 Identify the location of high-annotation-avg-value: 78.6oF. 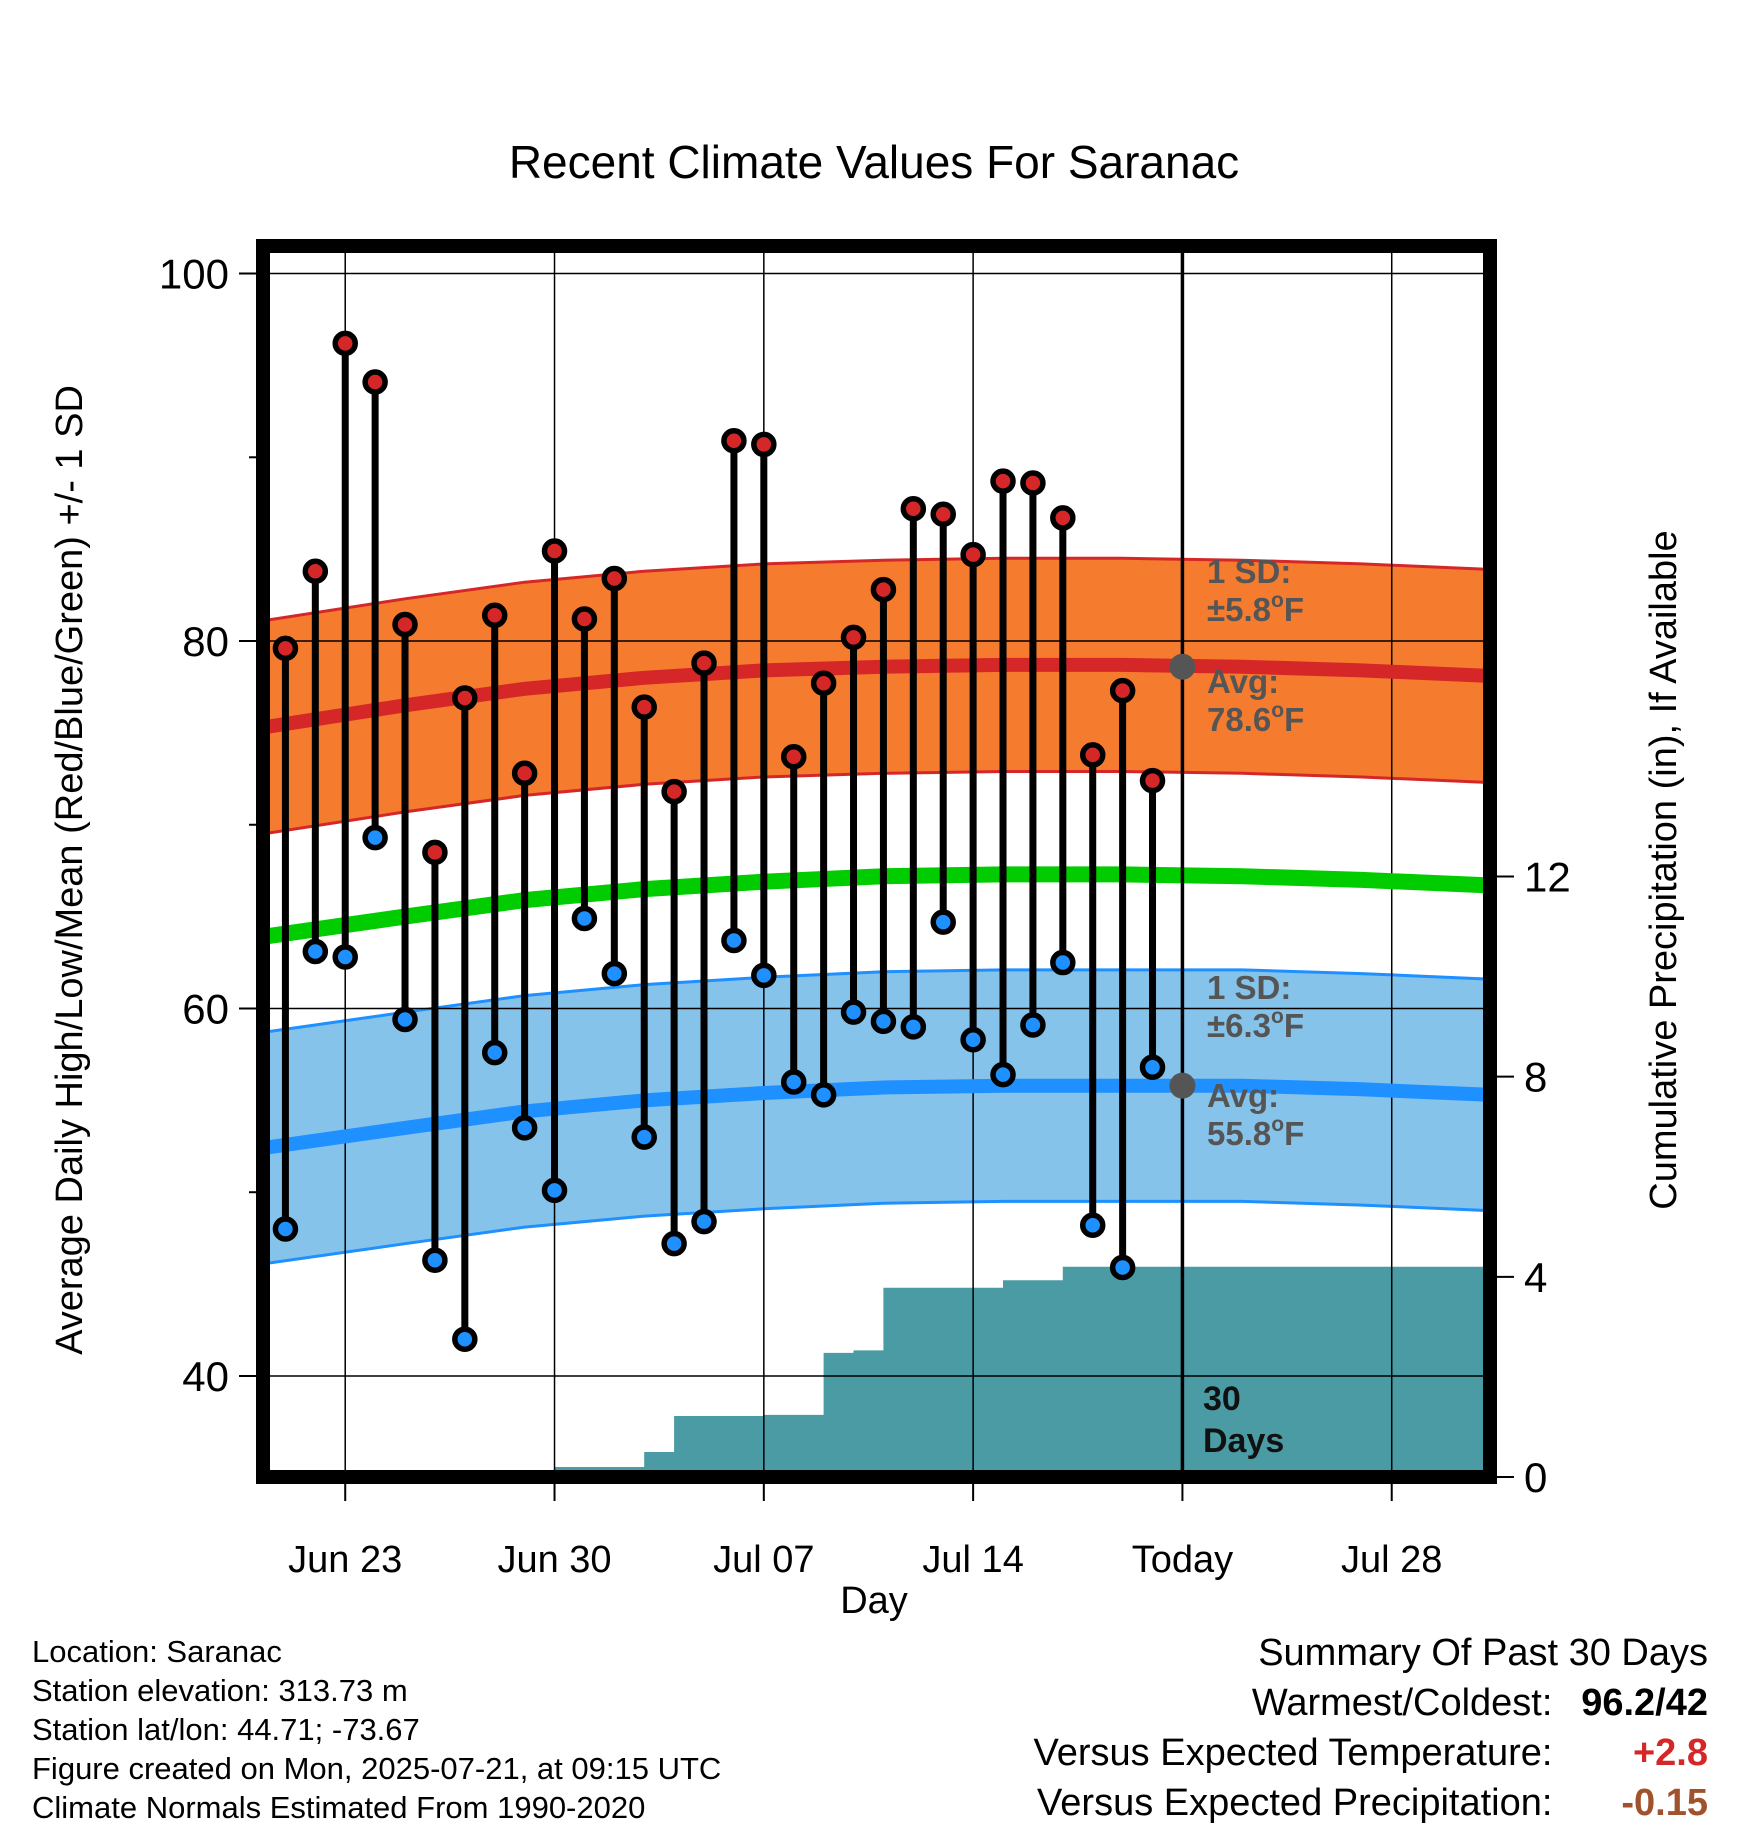
(1255, 718).